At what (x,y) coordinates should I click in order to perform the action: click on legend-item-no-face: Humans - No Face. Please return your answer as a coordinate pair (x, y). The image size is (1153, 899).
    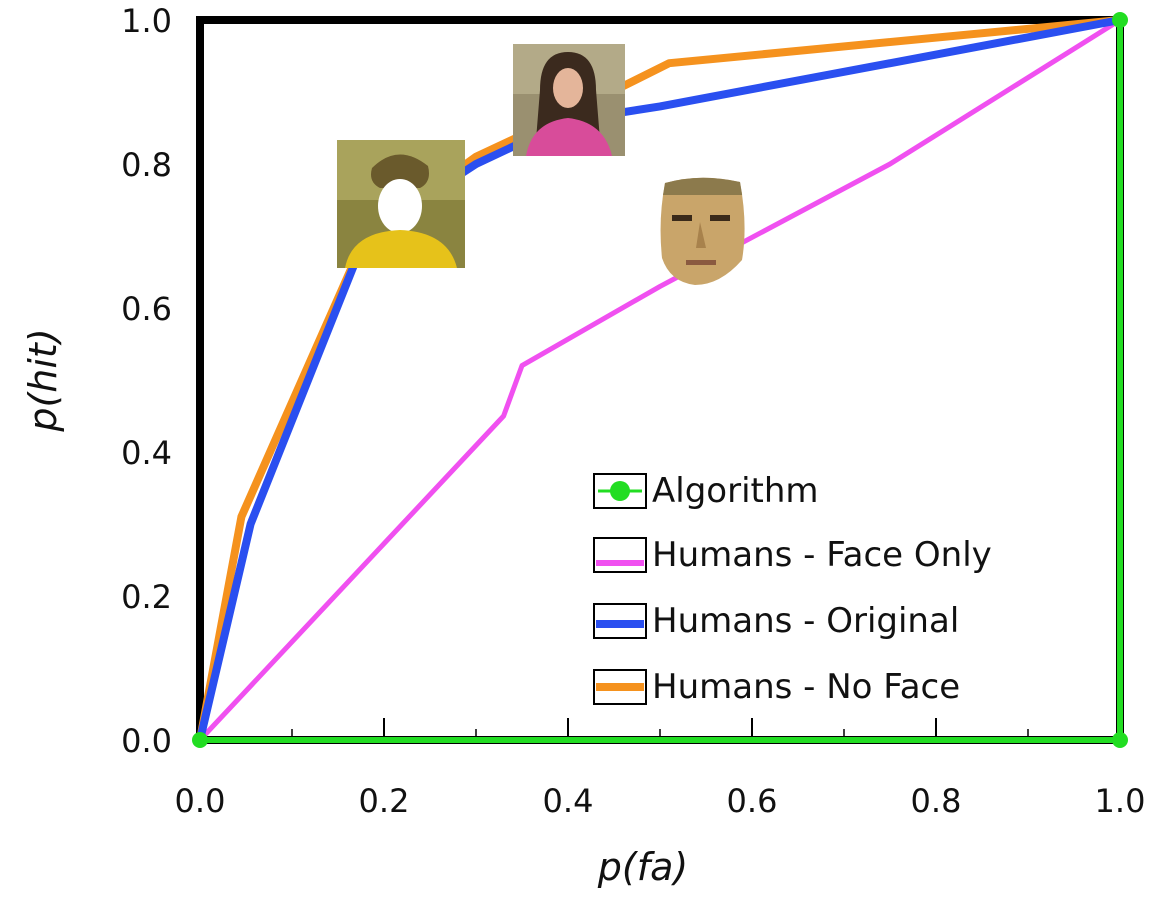
    Looking at the image, I should click on (776, 687).